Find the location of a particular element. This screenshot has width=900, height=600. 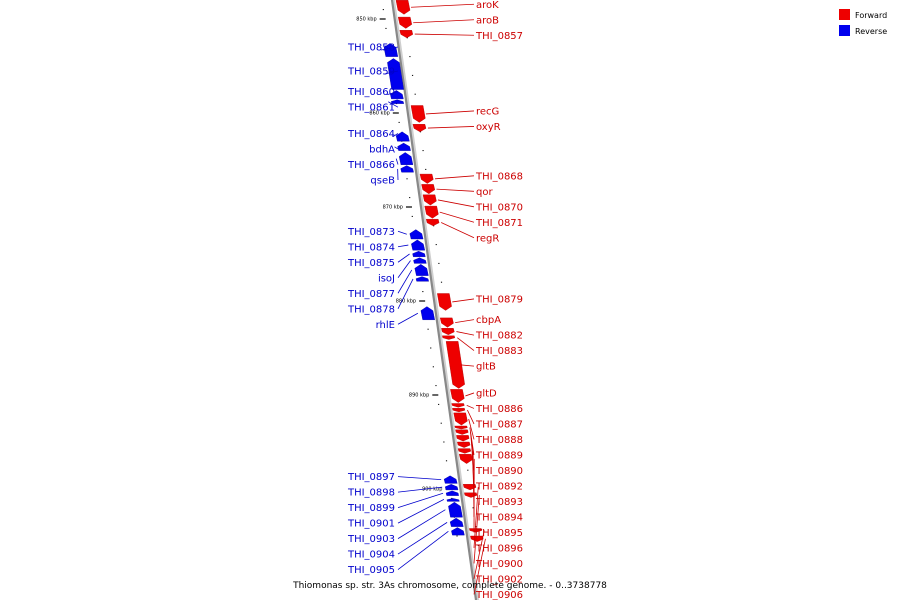

gene-label-THI_0859: THI_0859 is located at coordinates (371, 71).